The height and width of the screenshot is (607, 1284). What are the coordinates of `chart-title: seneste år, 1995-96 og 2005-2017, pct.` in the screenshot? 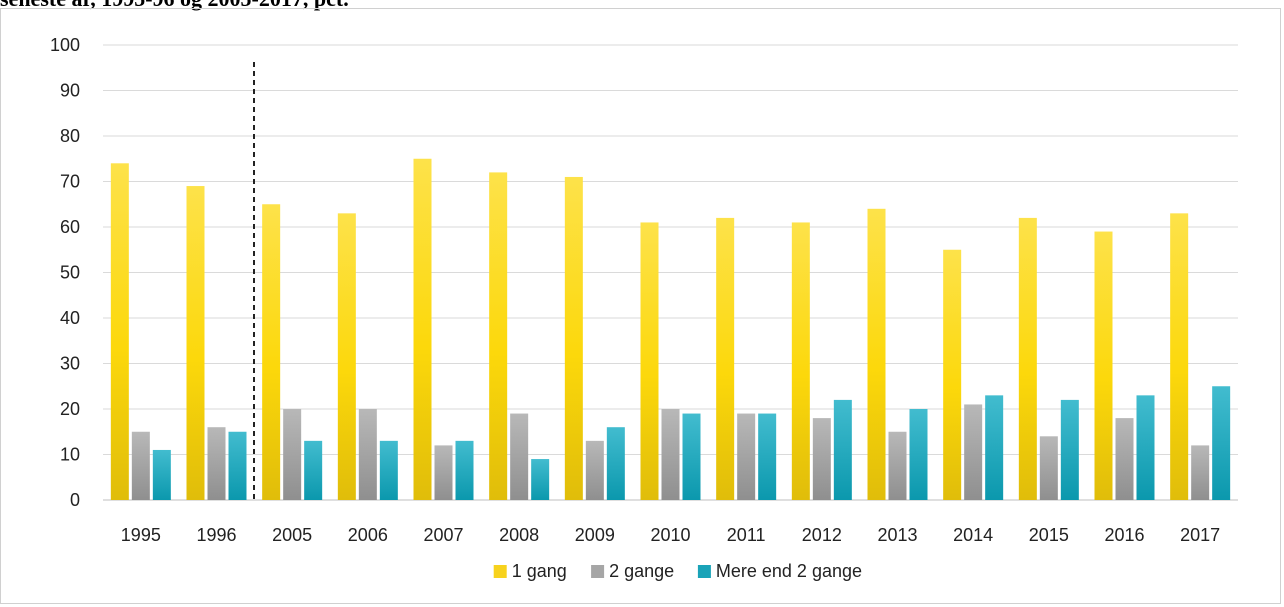 It's located at (642, 6).